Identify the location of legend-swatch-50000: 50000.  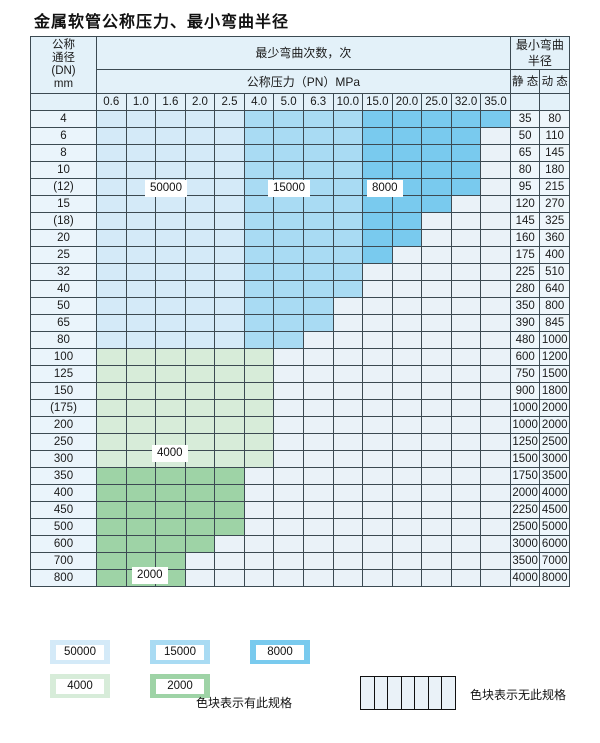
(80, 652).